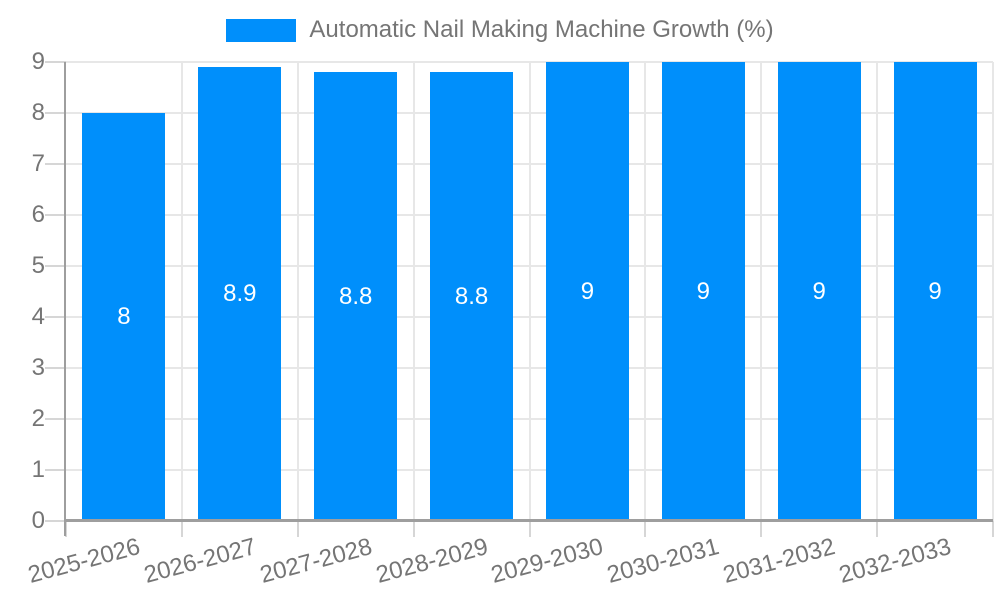 This screenshot has height=600, width=1000. Describe the element at coordinates (261, 30) in the screenshot. I see `legend-swatch` at that location.